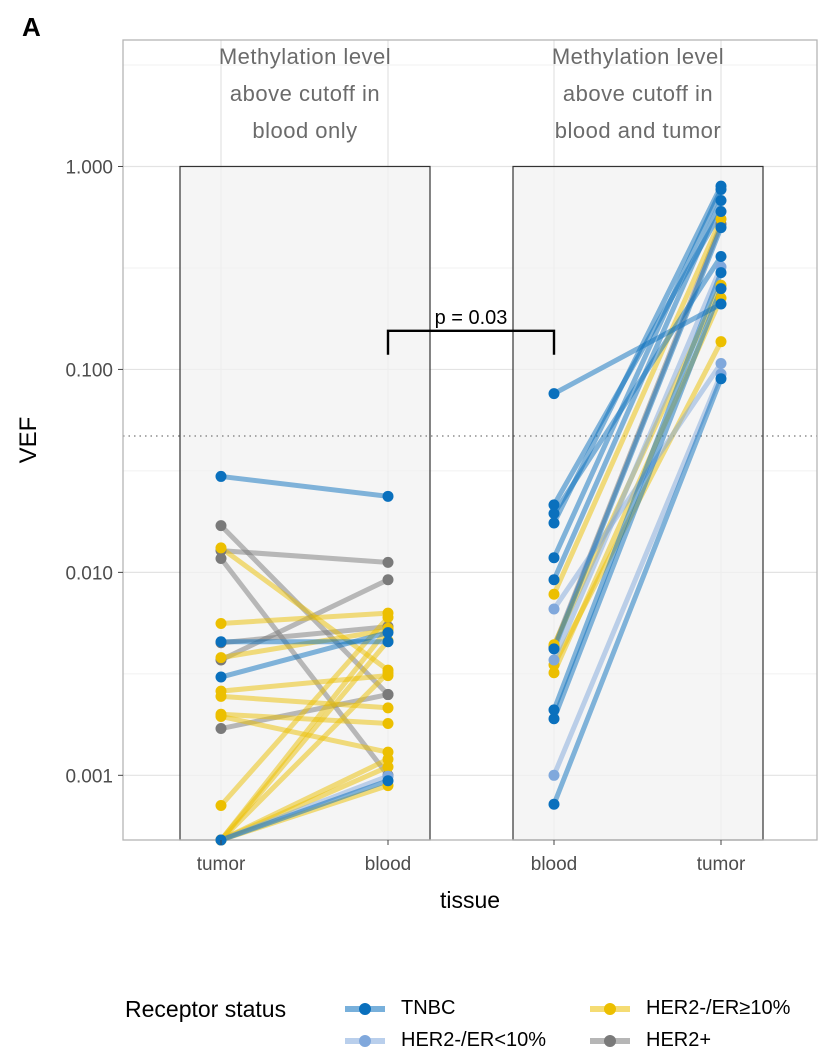 This screenshot has width=823, height=1056. Describe the element at coordinates (206, 1009) in the screenshot. I see `legend-title: Receptor status` at that location.